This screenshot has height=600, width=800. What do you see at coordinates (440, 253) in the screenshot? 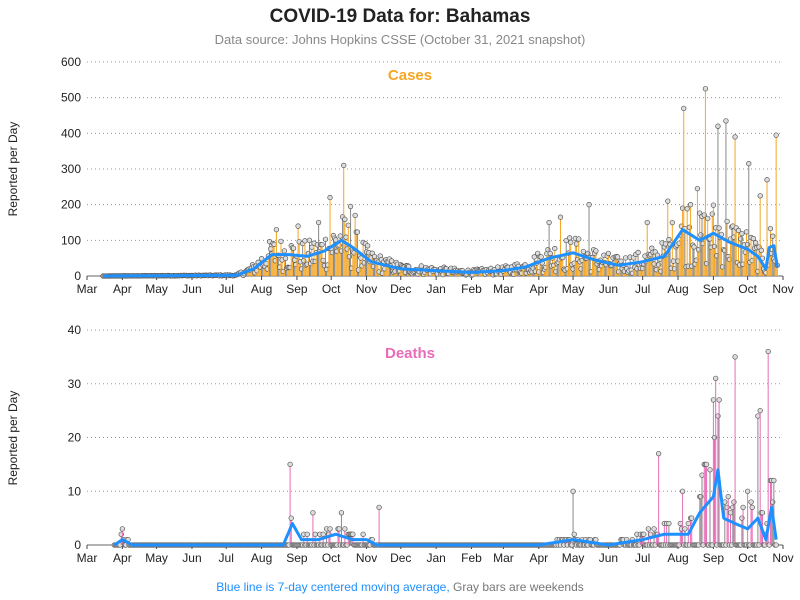
I see `moving-average-line` at bounding box center [440, 253].